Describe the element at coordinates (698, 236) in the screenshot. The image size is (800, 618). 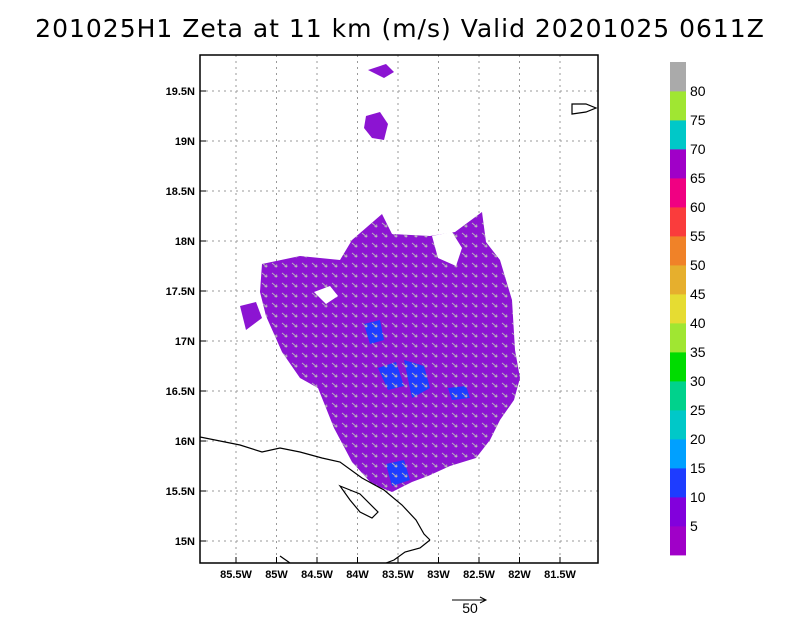
I see `colorbar-label: 55` at that location.